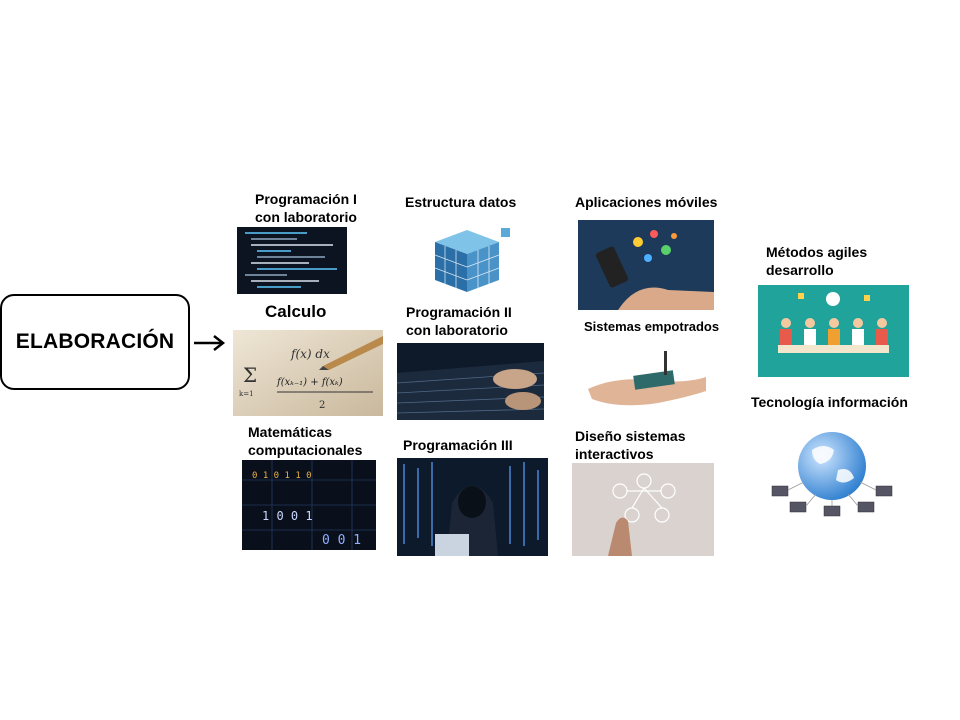 The width and height of the screenshot is (960, 720). What do you see at coordinates (472, 507) in the screenshot?
I see `hooded-hacker-image` at bounding box center [472, 507].